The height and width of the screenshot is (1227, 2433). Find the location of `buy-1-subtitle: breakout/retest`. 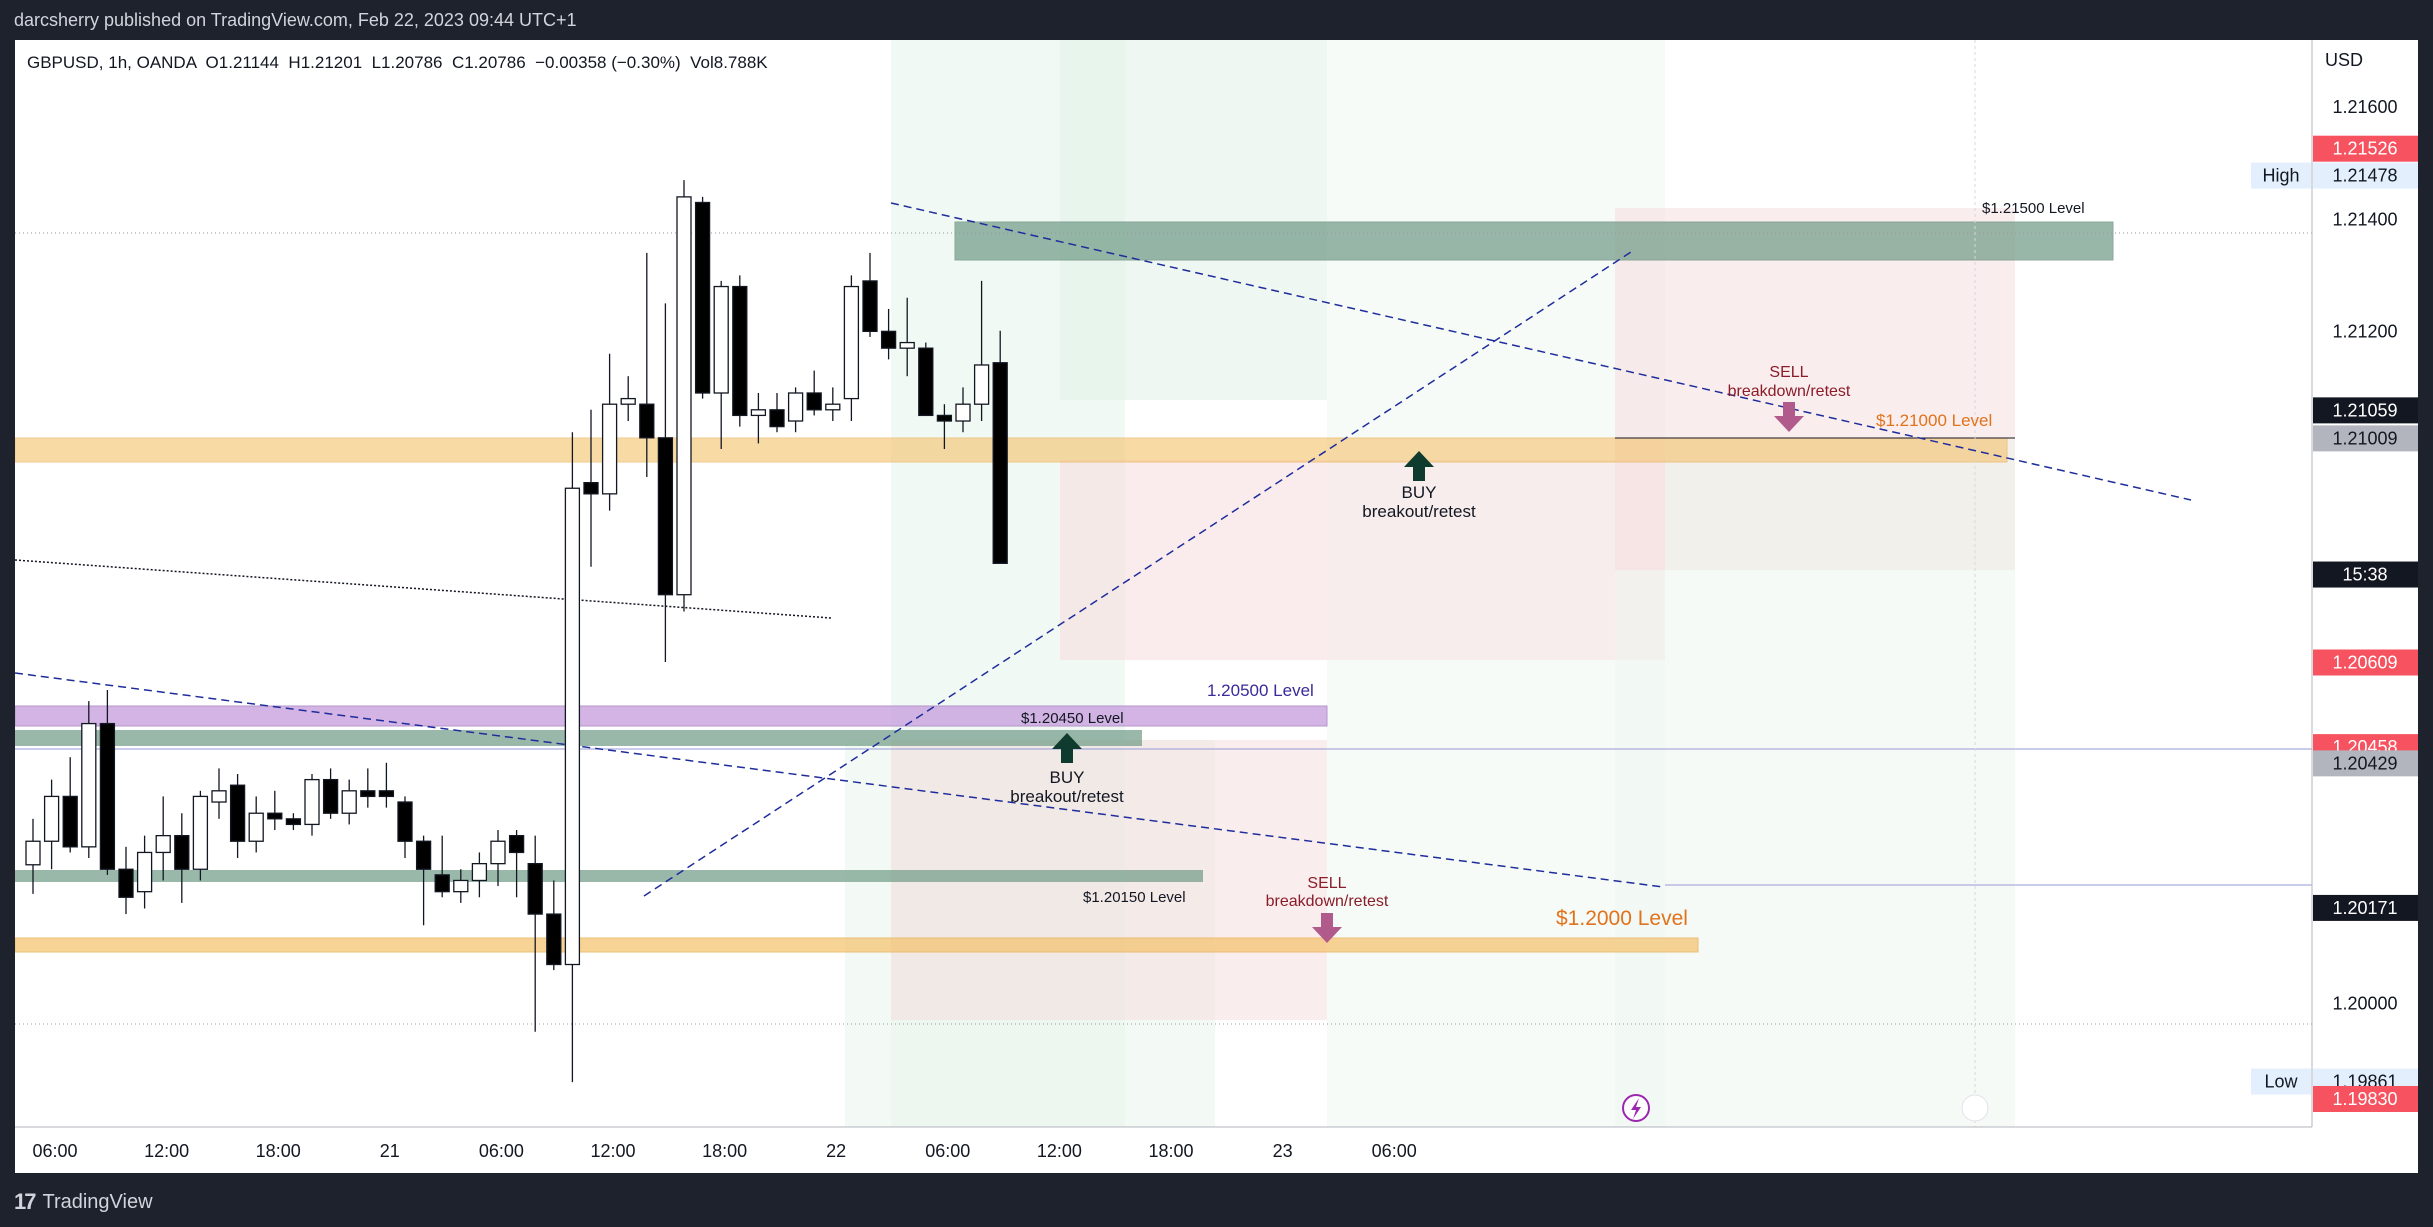

buy-1-subtitle: breakout/retest is located at coordinates (1419, 511).